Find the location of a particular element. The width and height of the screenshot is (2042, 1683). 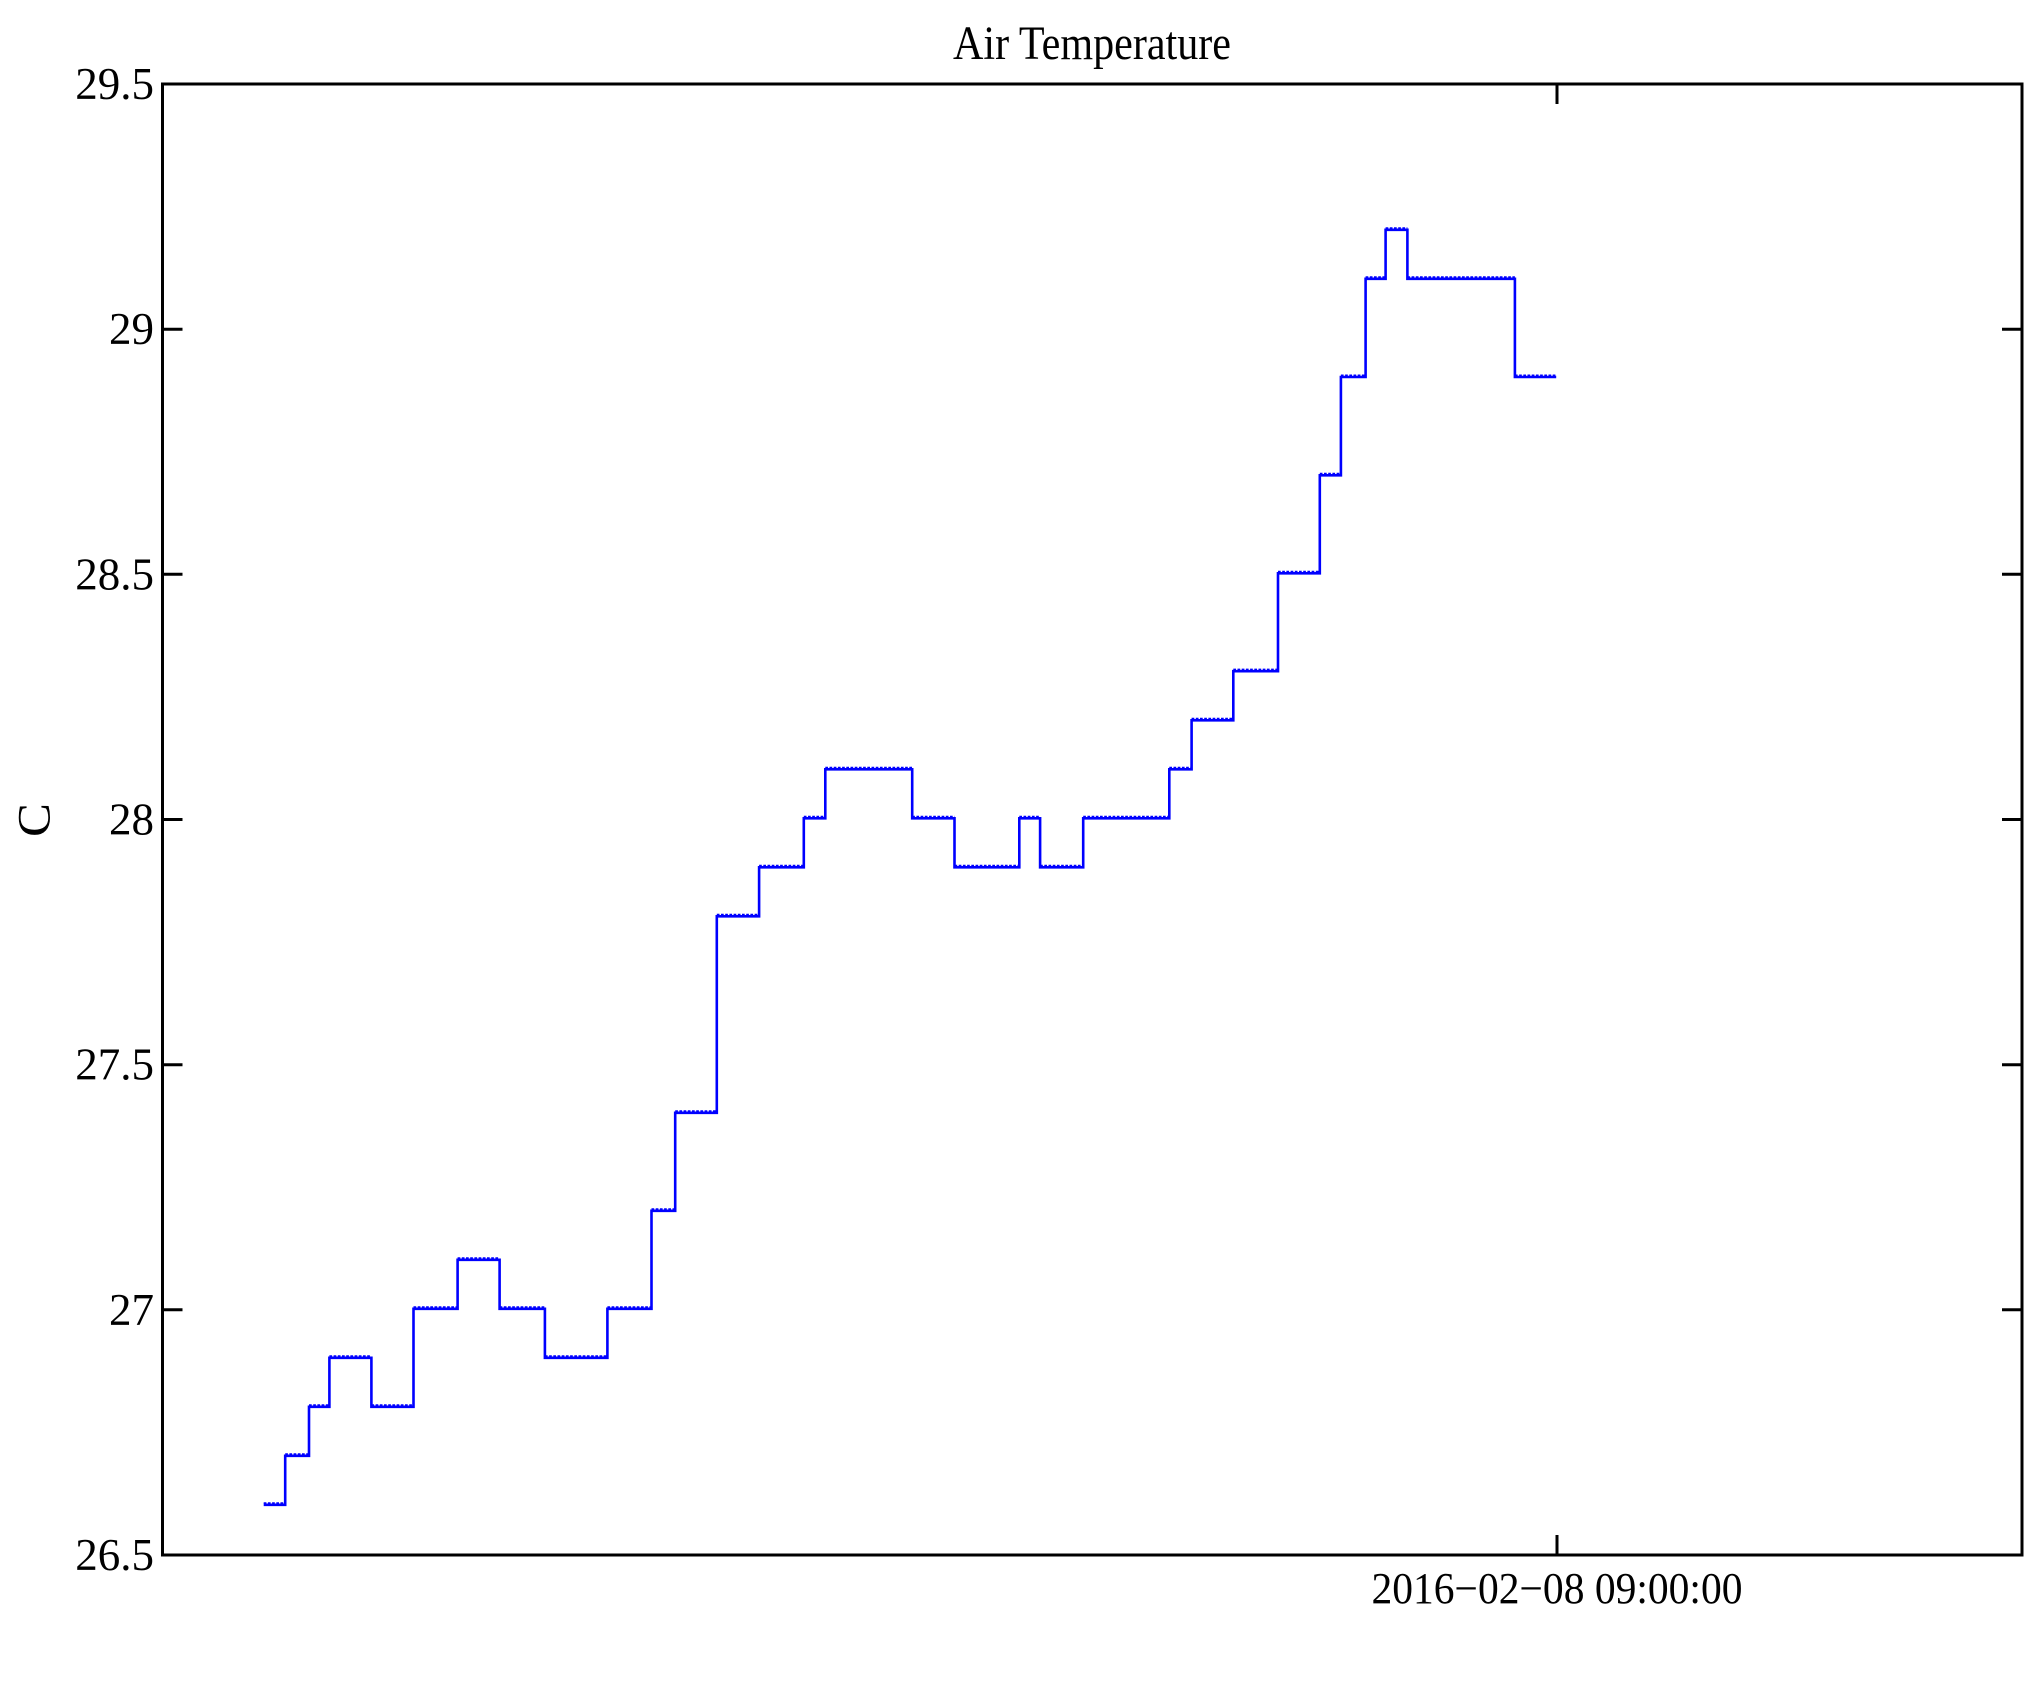

svg-text: 2016−02−08 09:00:00 is located at coordinates (1557, 1588).